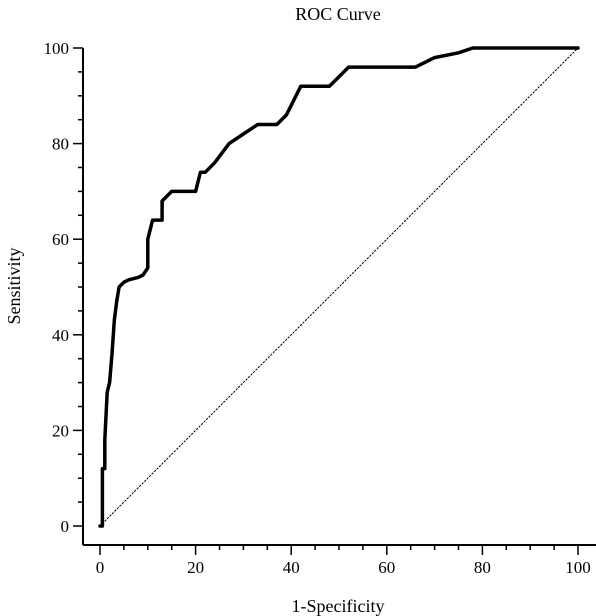 This screenshot has width=596, height=616. What do you see at coordinates (291, 567) in the screenshot?
I see `x-tick-label: 40` at bounding box center [291, 567].